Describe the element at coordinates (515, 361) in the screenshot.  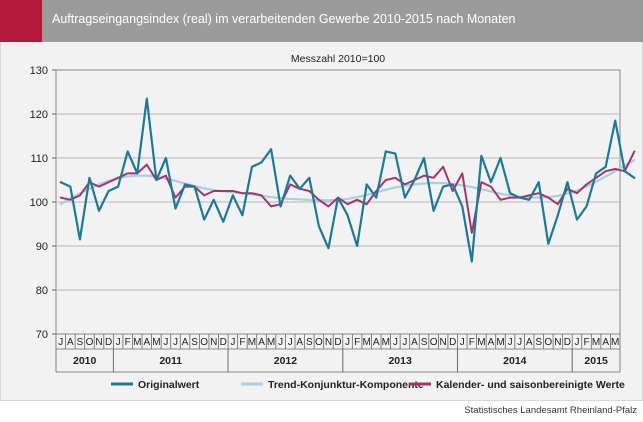
I see `x-year-label: 2014` at that location.